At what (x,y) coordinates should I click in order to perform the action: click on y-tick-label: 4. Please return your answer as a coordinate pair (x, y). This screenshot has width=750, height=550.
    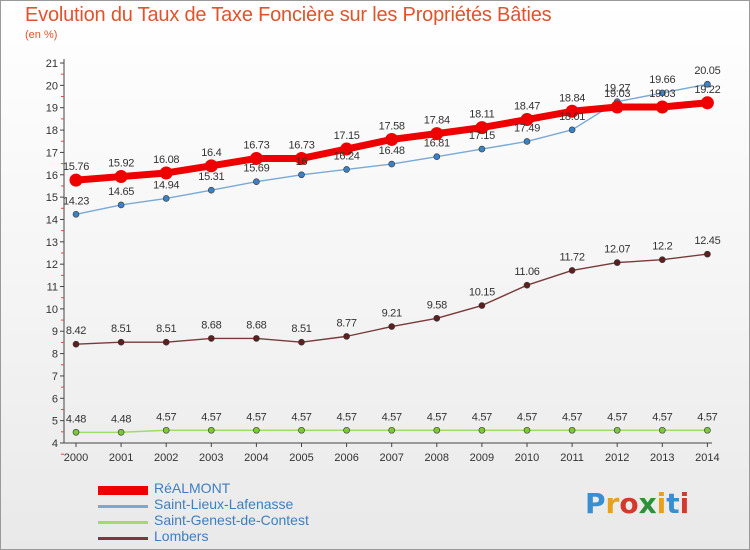
    Looking at the image, I should click on (55, 444).